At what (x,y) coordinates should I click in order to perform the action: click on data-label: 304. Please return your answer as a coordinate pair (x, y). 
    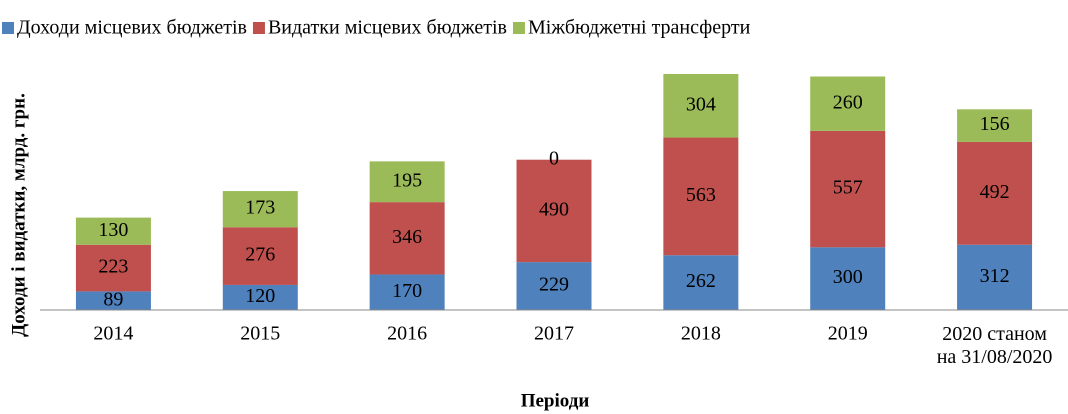
    Looking at the image, I should click on (701, 104).